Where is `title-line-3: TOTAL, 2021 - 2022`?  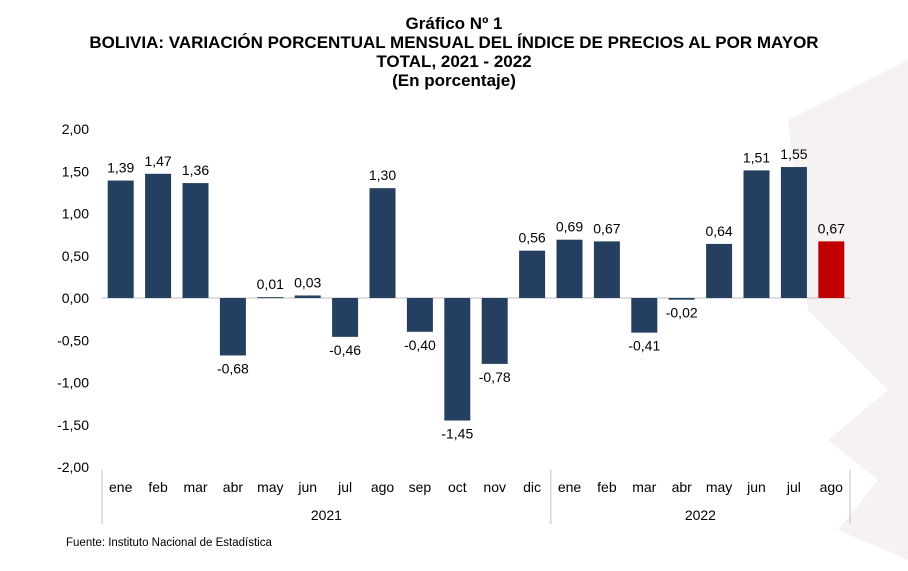
title-line-3: TOTAL, 2021 - 2022 is located at coordinates (454, 61).